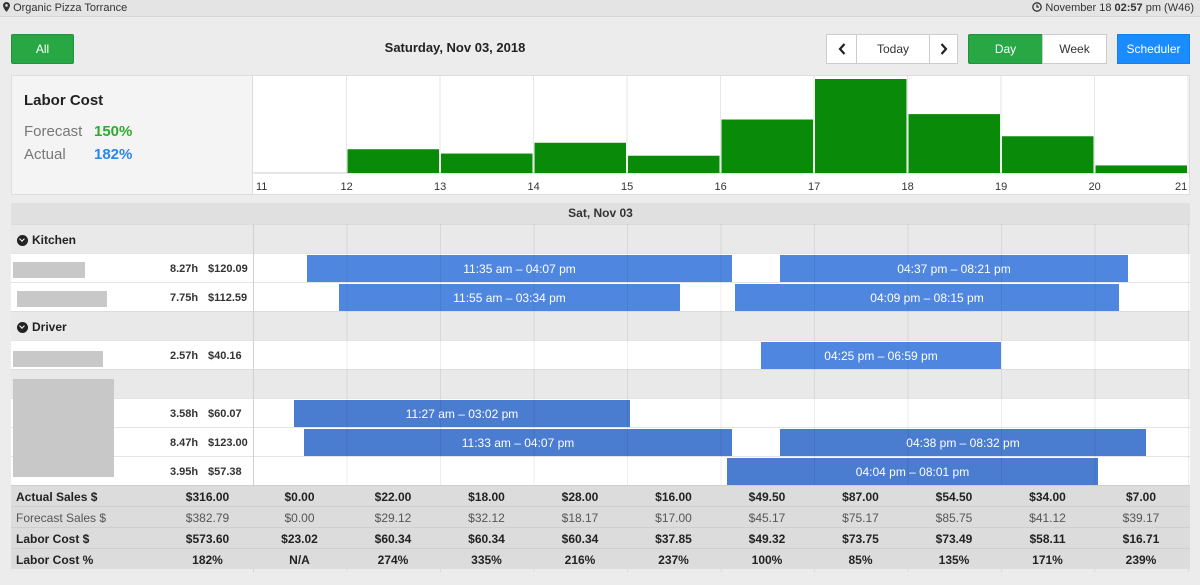  Describe the element at coordinates (954, 539) in the screenshot. I see `summary-cell: $73.49` at that location.